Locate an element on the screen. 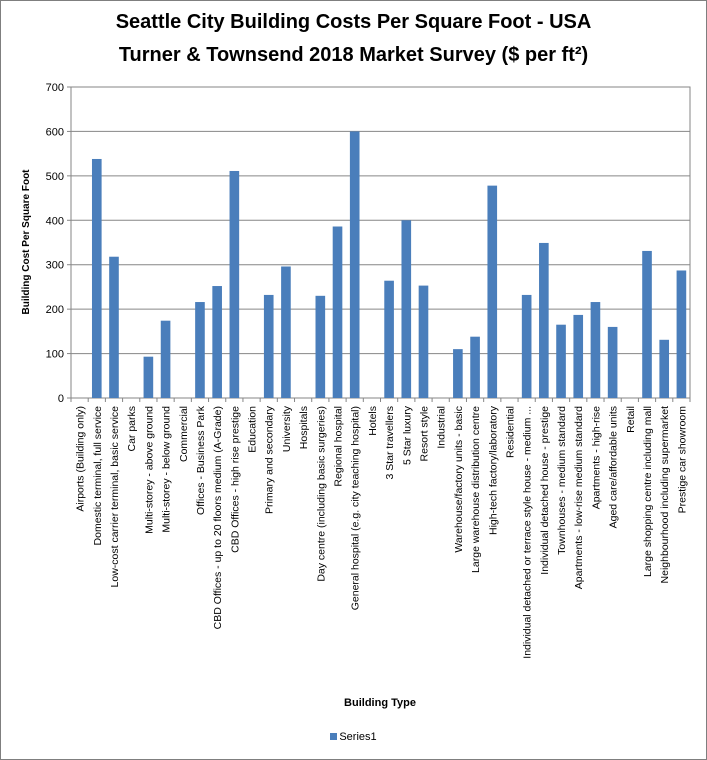  x-tick-label: Apartments - low-rise medium standard is located at coordinates (579, 497).